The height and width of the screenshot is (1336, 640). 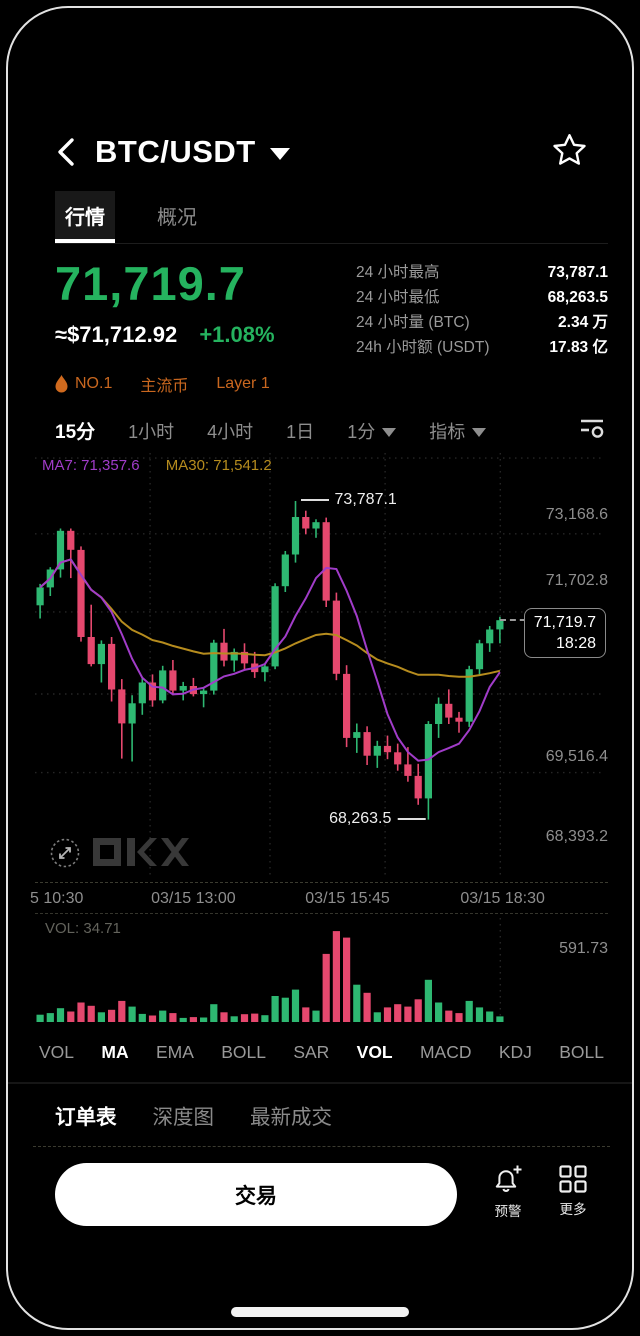 I want to click on volume-plot, so click(x=270, y=971).